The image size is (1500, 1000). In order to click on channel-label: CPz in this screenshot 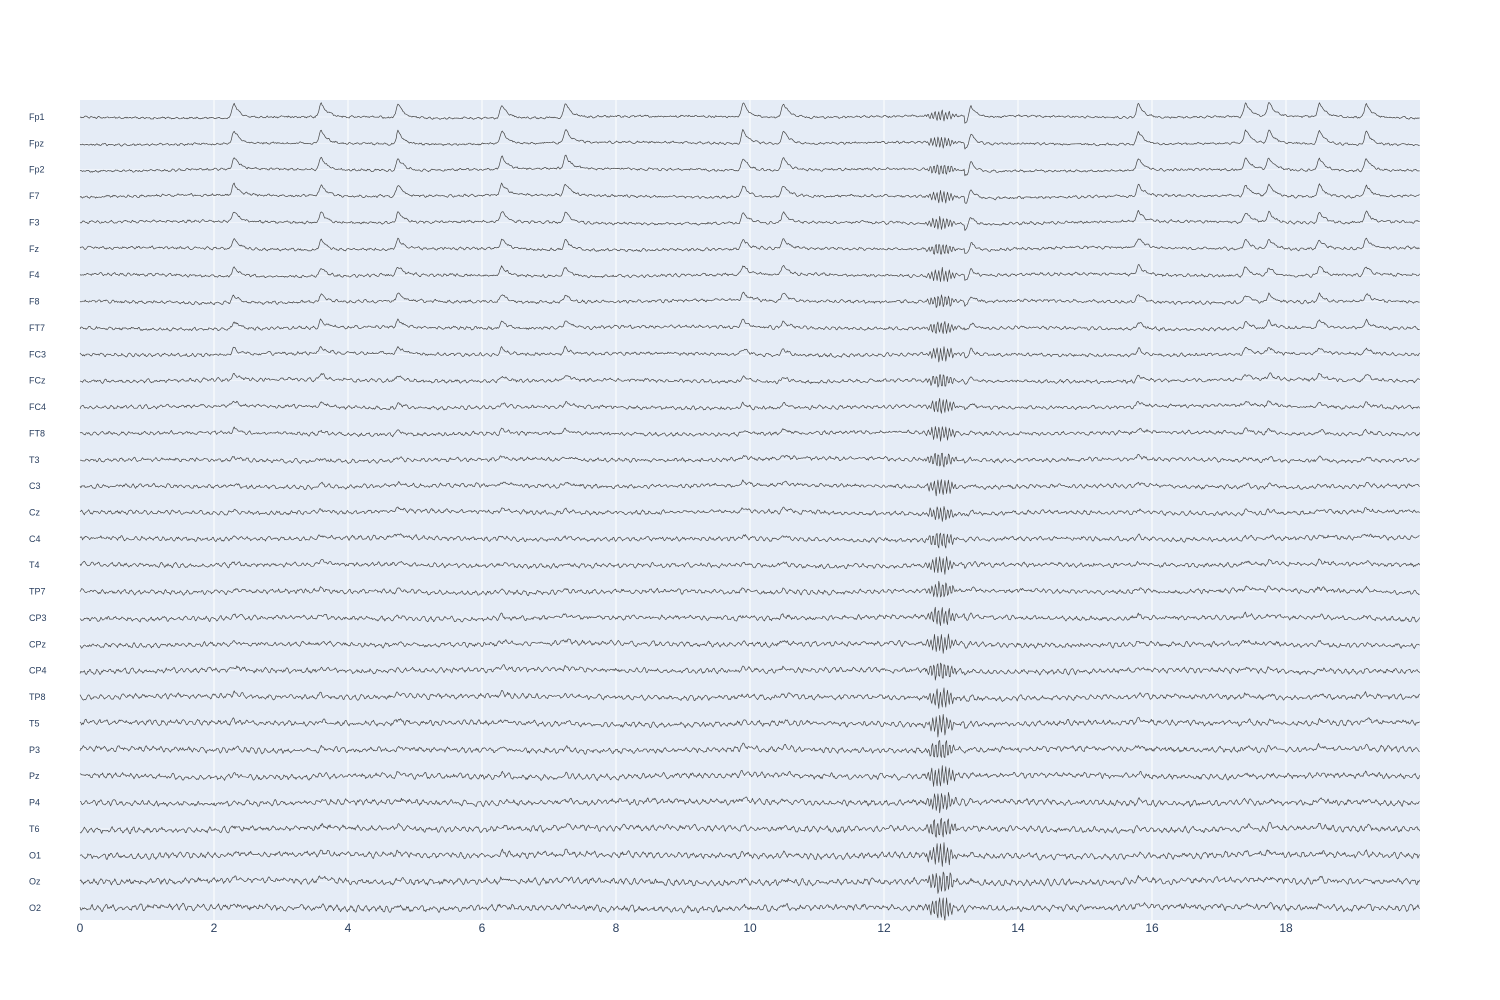, I will do `click(38, 644)`.